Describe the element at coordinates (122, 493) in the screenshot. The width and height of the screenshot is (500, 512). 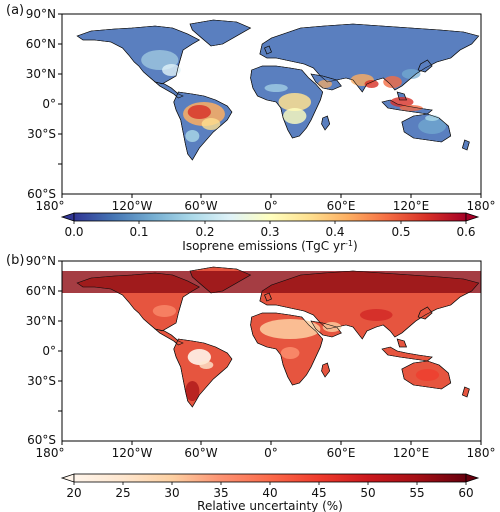
I see `colorbar-b-tick-1: 25` at that location.